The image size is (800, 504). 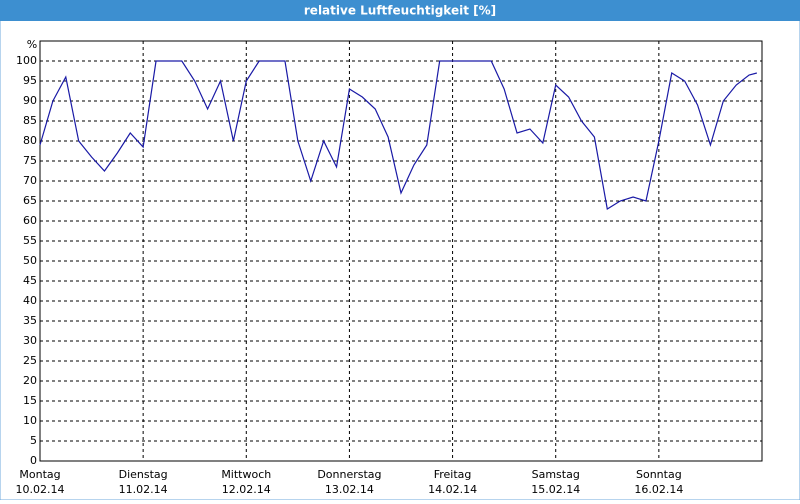 What do you see at coordinates (40, 489) in the screenshot?
I see `x-tick-date: 10.02.14` at bounding box center [40, 489].